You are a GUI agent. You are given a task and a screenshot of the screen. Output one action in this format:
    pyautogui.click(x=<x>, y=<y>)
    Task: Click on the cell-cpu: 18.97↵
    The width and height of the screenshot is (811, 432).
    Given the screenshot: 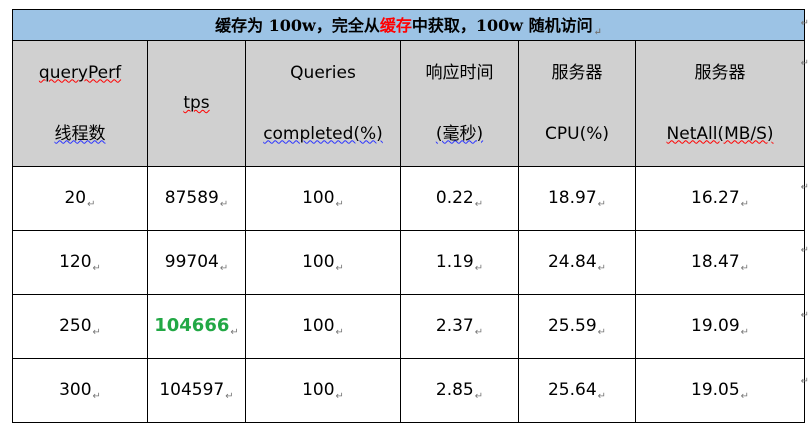 What is the action you would take?
    pyautogui.click(x=577, y=198)
    